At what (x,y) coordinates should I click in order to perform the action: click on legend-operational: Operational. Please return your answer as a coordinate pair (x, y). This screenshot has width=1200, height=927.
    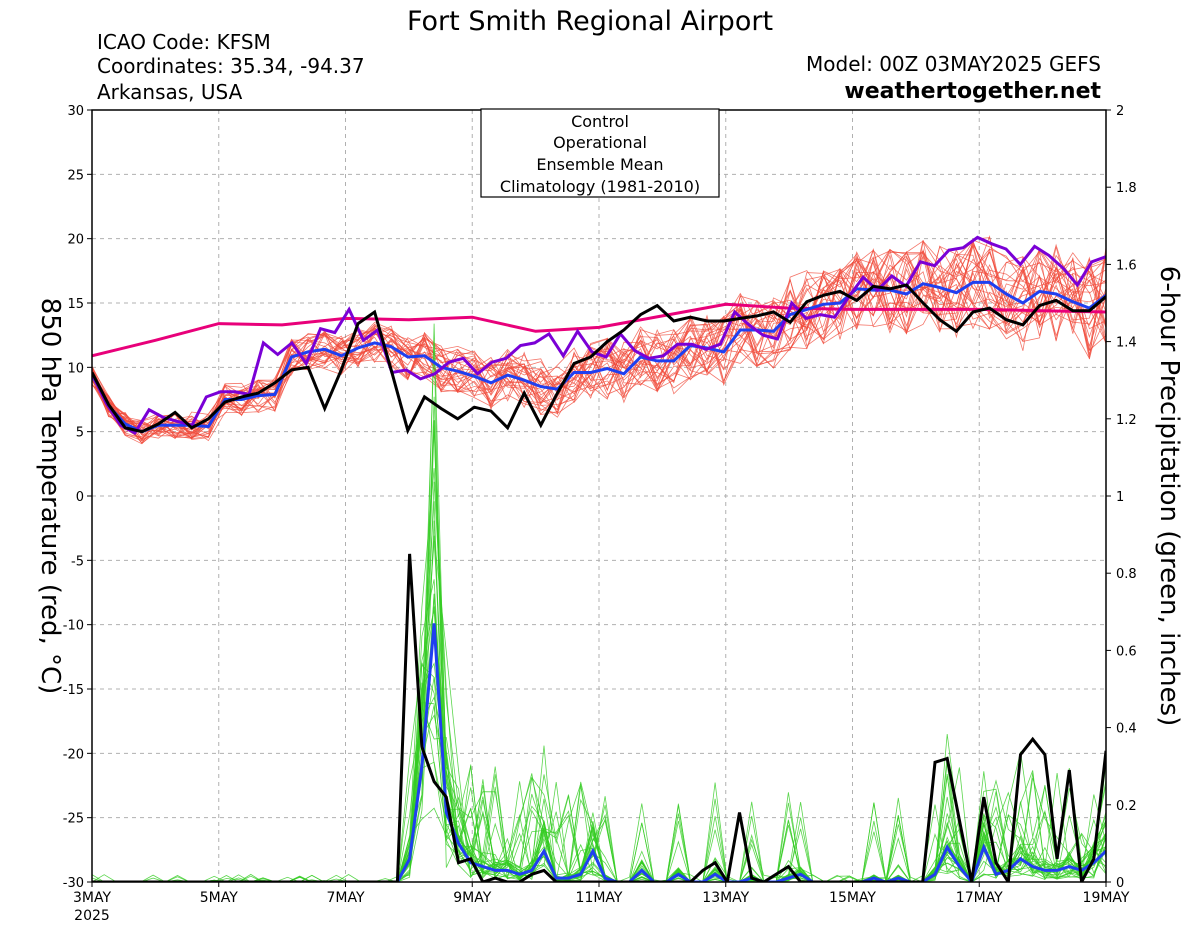
    Looking at the image, I should click on (600, 142).